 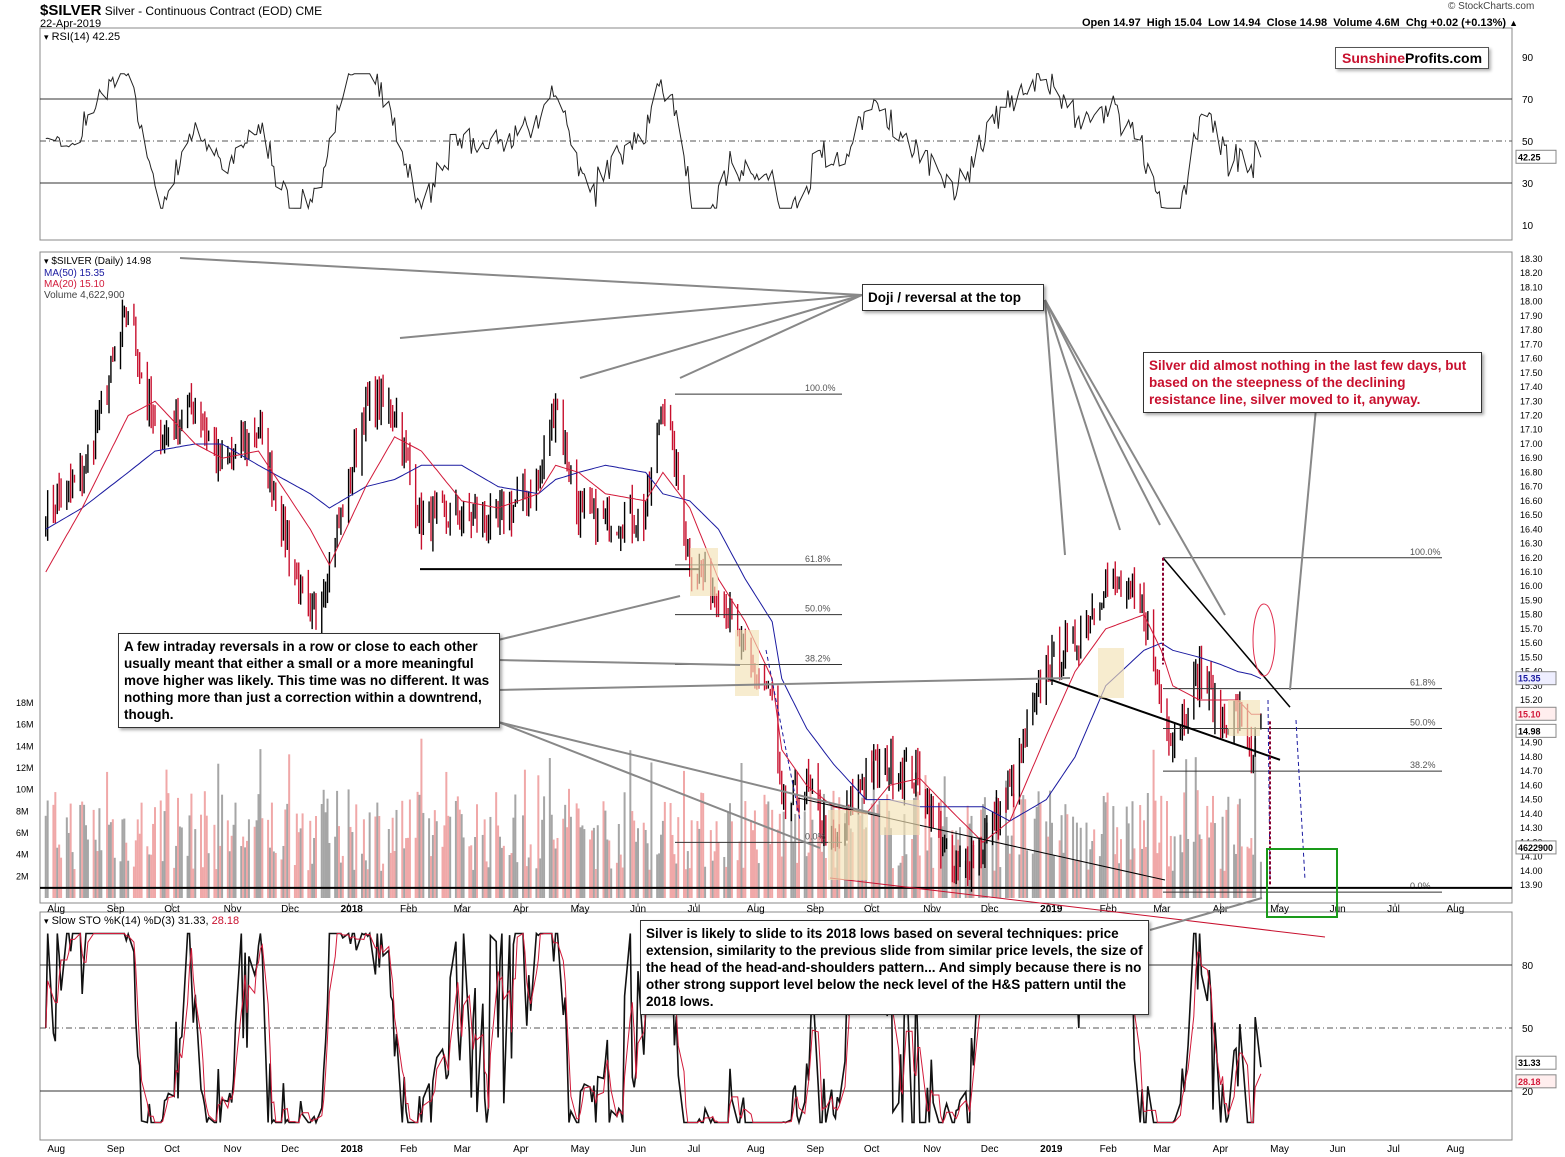 What do you see at coordinates (1531, 572) in the screenshot?
I see `price-tick-label: 16.10` at bounding box center [1531, 572].